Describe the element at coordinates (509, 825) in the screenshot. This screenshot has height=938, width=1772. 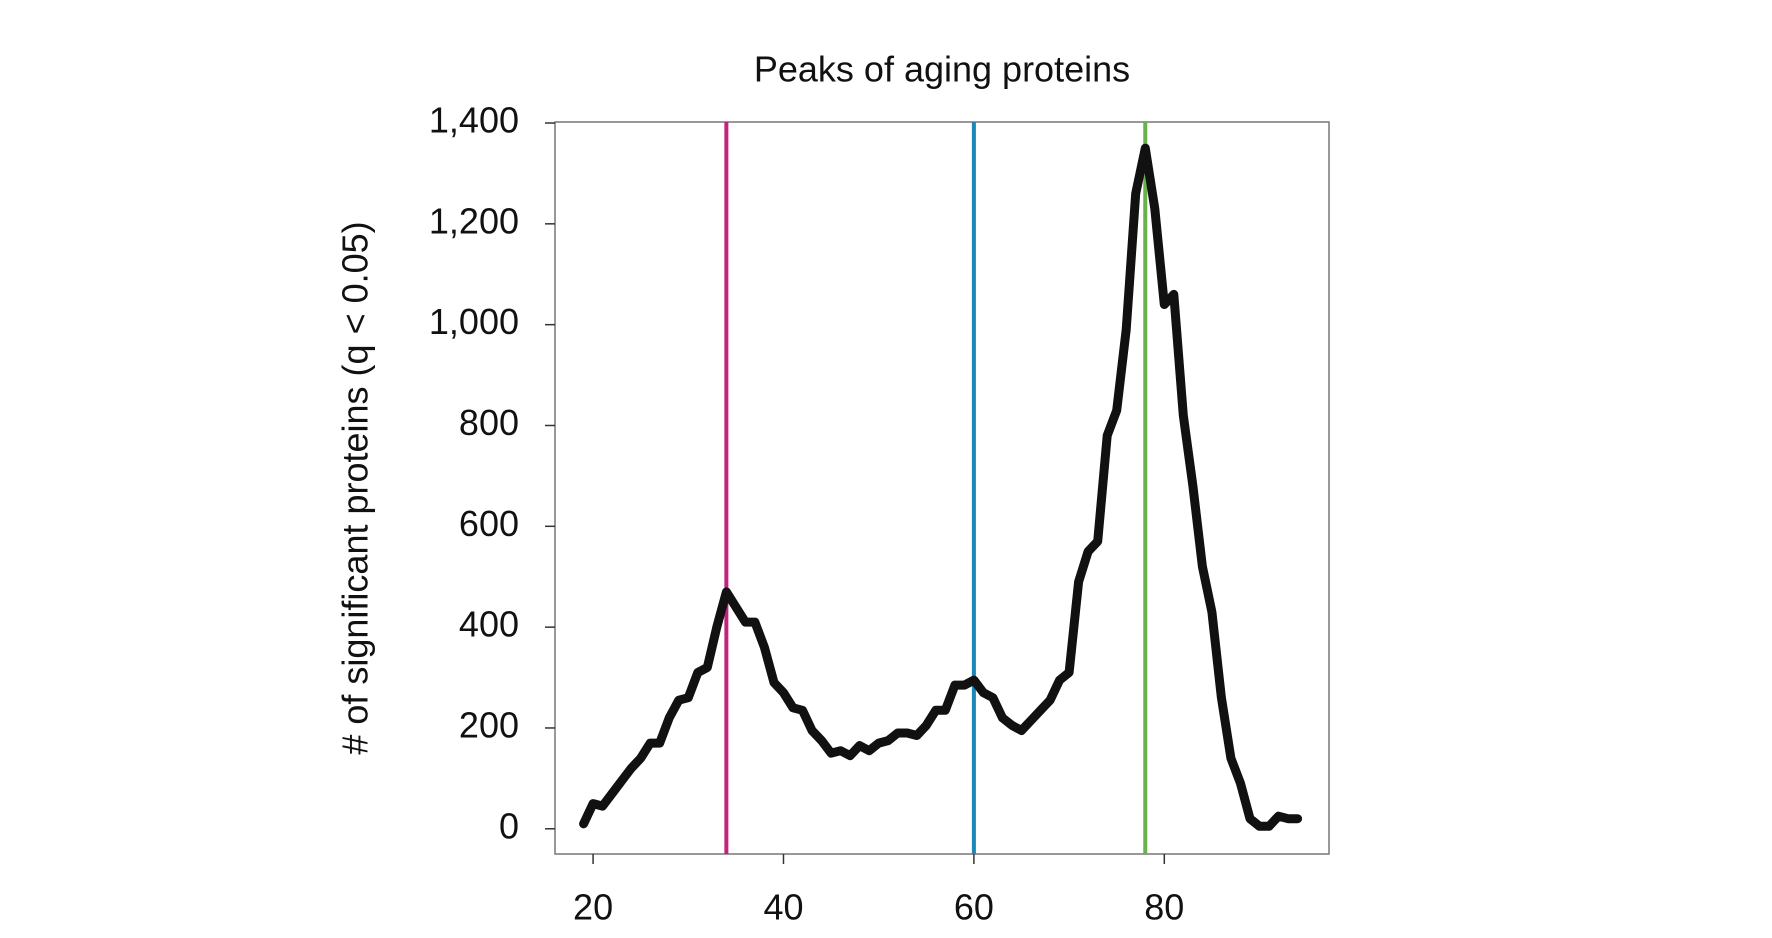
I see `y-tick-label: 0` at that location.